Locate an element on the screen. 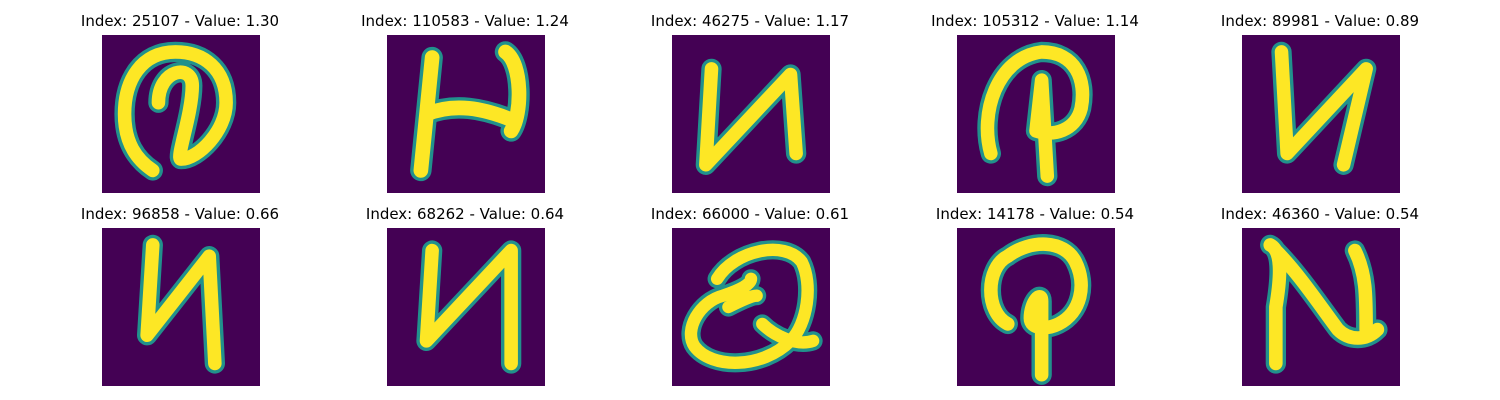 The image size is (1500, 400). panel-9: Index: 14178 - Value: 0.54 is located at coordinates (1035, 295).